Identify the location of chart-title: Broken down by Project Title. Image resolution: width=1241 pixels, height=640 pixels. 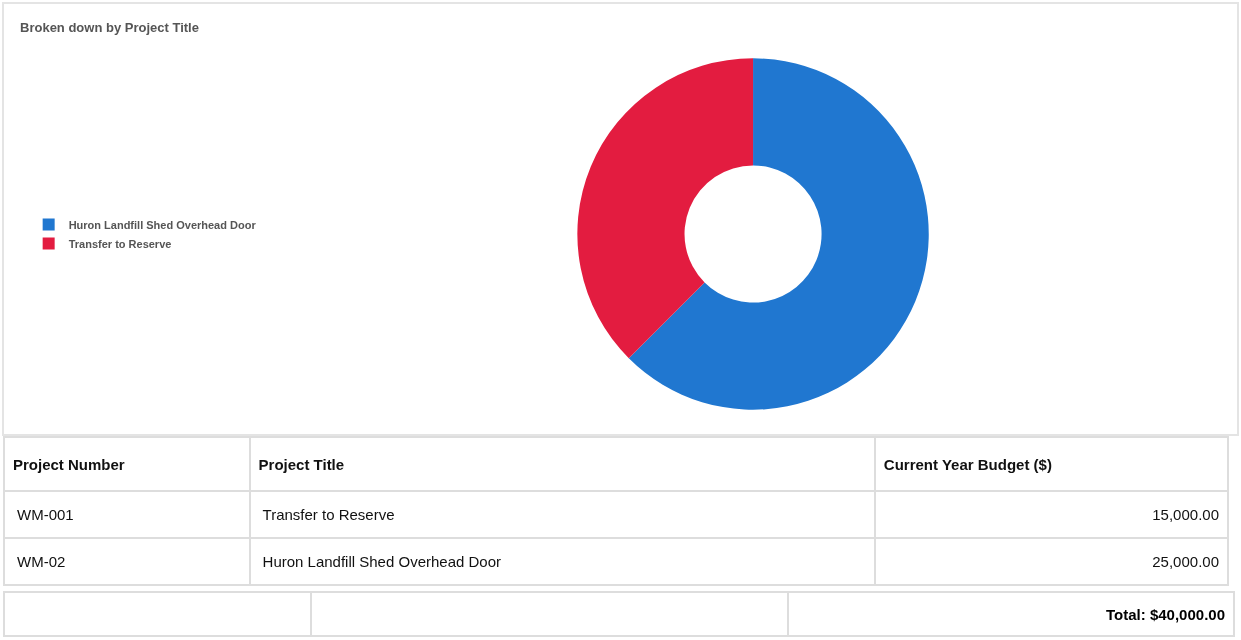
(109, 28).